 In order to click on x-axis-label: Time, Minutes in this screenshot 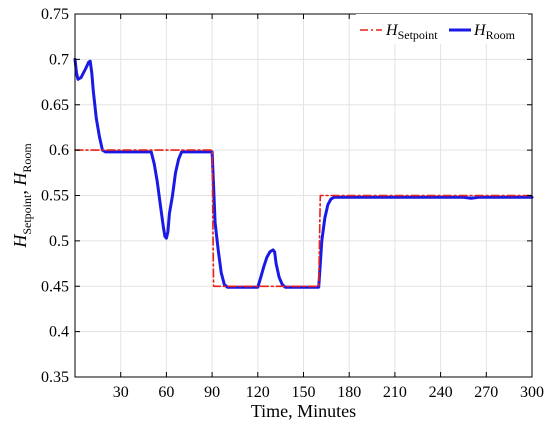, I will do `click(303, 411)`.